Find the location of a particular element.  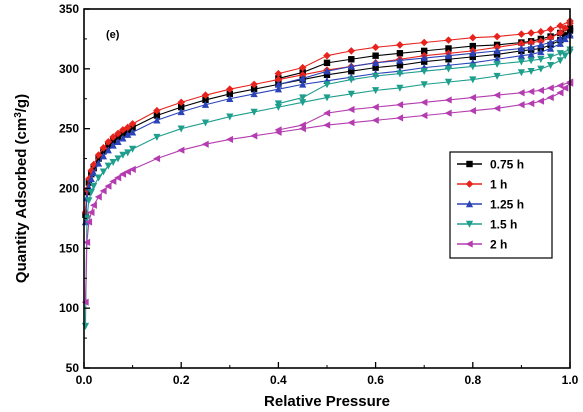

y-tick-label: 250 is located at coordinates (69, 129).